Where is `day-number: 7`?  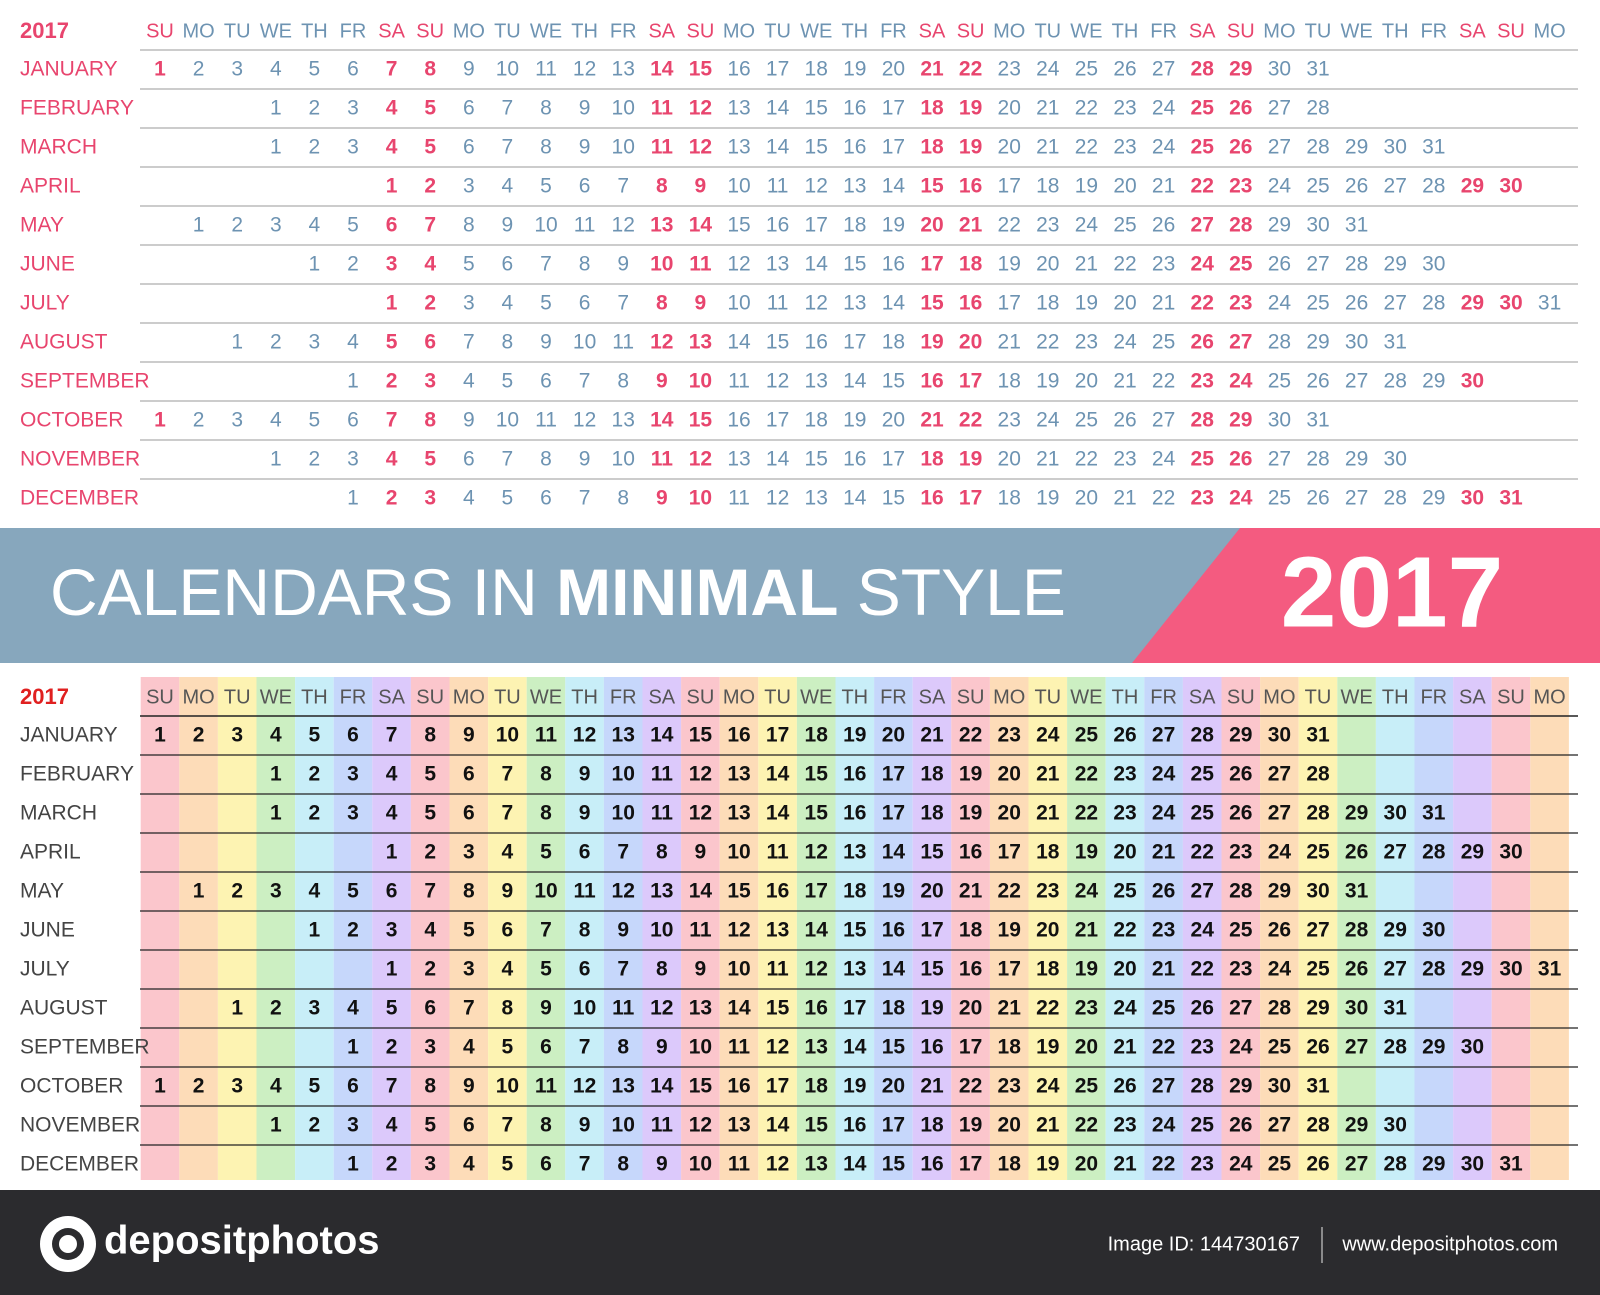
day-number: 7 is located at coordinates (585, 1164).